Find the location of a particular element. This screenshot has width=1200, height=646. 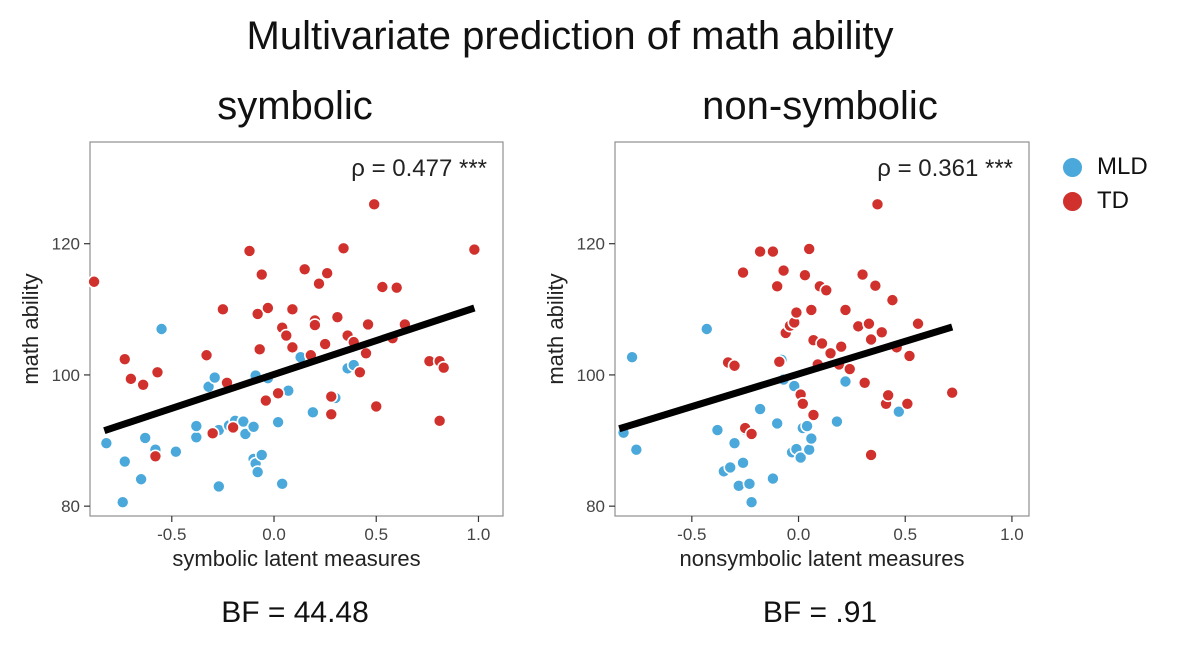

legend: MLD TD is located at coordinates (1105, 184).